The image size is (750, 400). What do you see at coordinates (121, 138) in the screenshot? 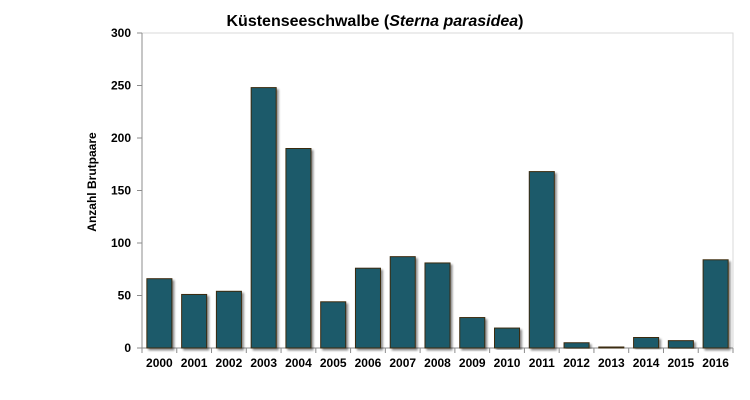
I see `y-tick-label: 200` at bounding box center [121, 138].